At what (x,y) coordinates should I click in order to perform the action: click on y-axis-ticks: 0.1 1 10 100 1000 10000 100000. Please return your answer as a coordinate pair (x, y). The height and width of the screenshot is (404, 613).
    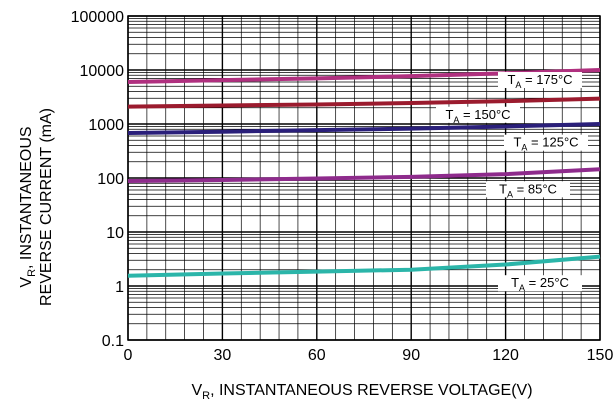
    Looking at the image, I should click on (97, 179).